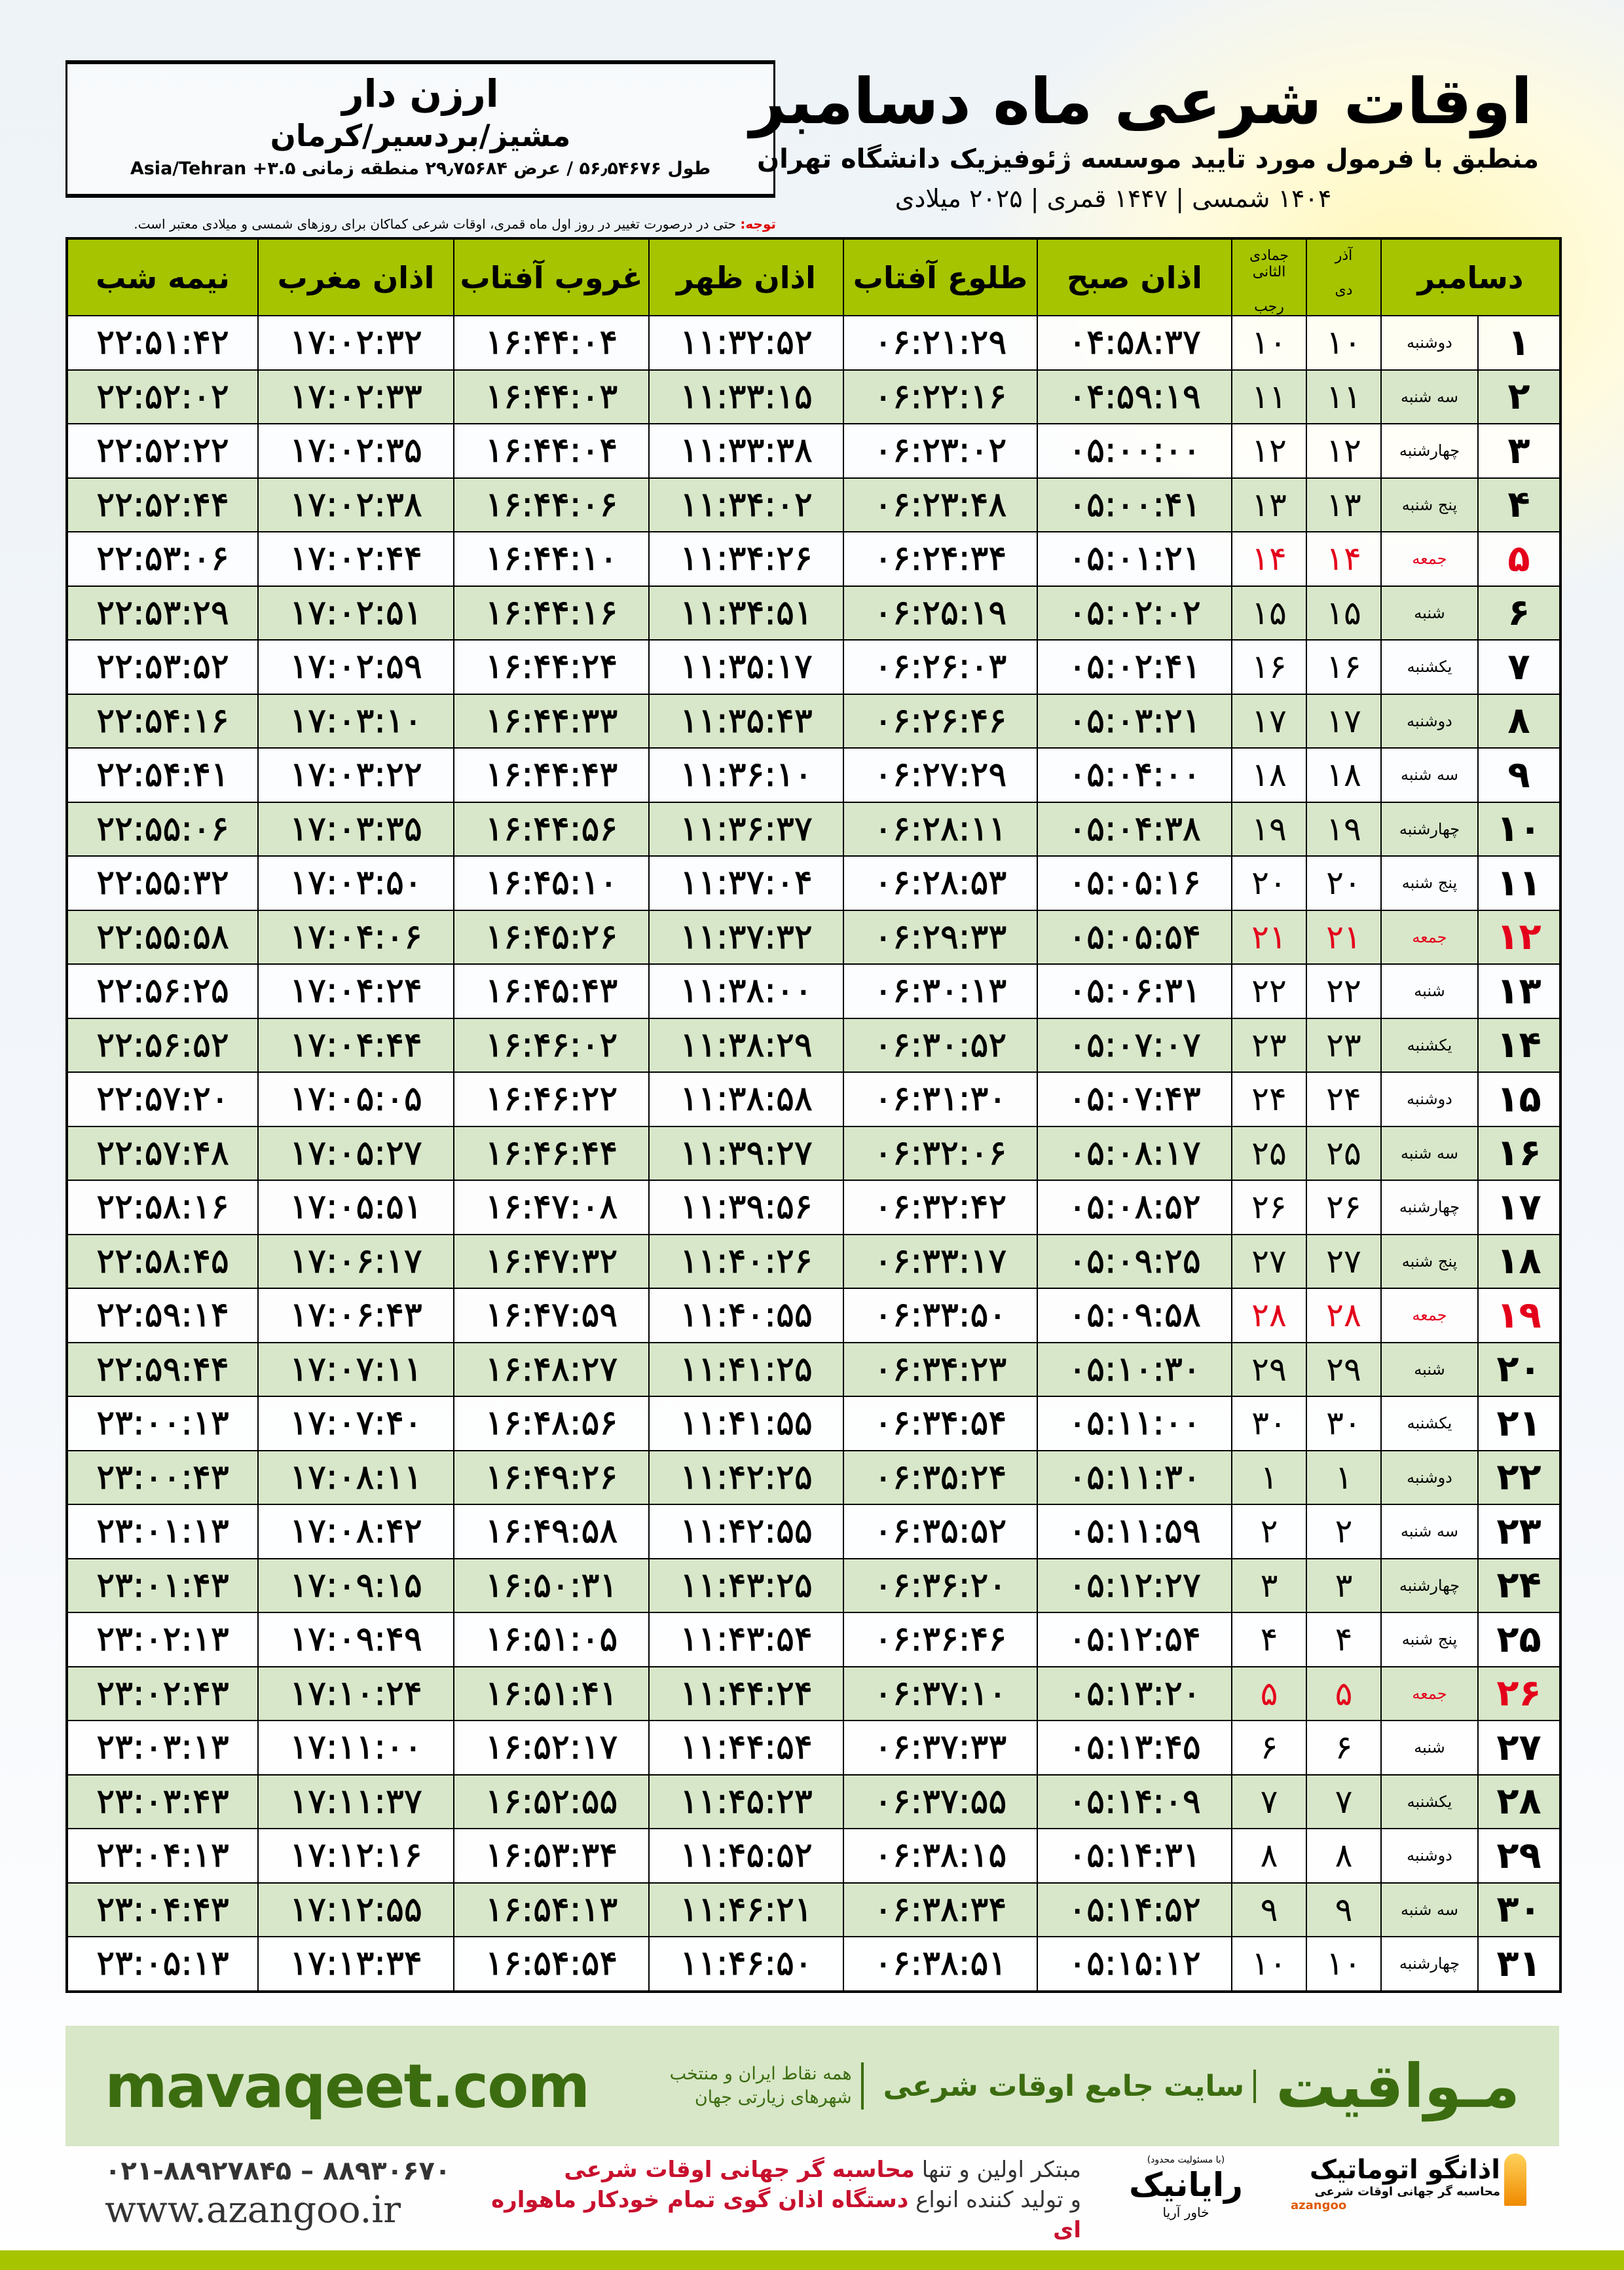  Describe the element at coordinates (162, 396) in the screenshot. I see `midnight-time: ۲۲:۵۲:۰۲` at that location.